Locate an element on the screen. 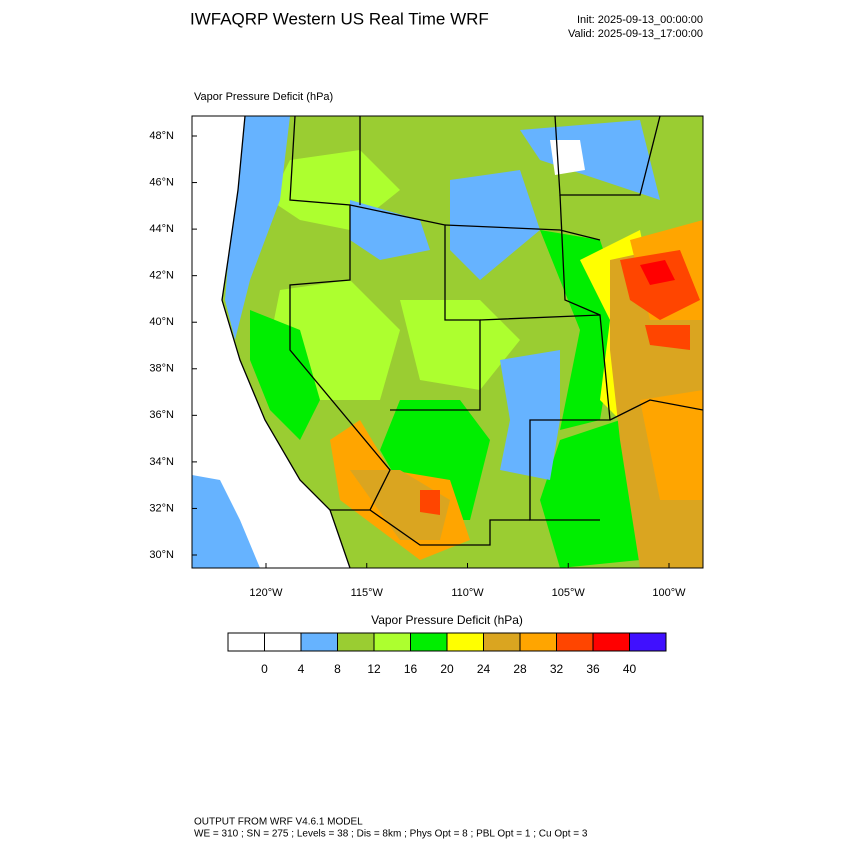 The image size is (850, 850). title: IWFAQRP Western US Real Time WRF is located at coordinates (339, 18).